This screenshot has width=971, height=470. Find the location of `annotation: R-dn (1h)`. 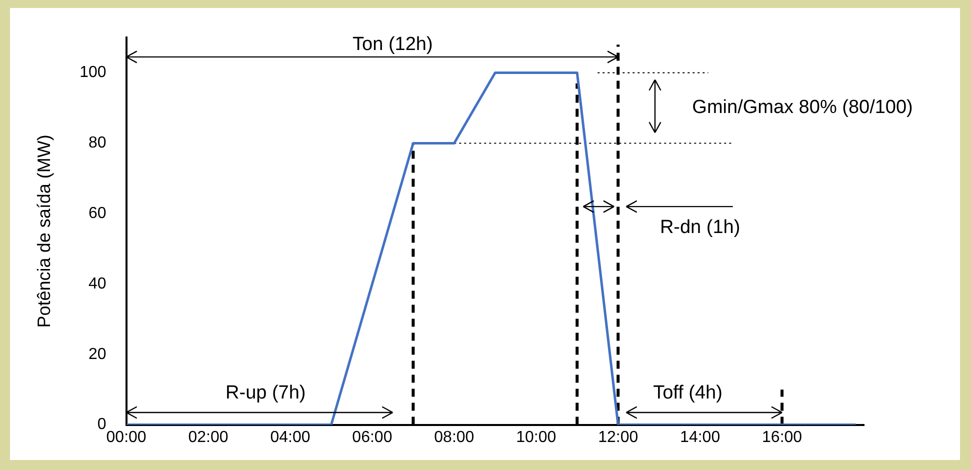

annotation: R-dn (1h) is located at coordinates (700, 227).